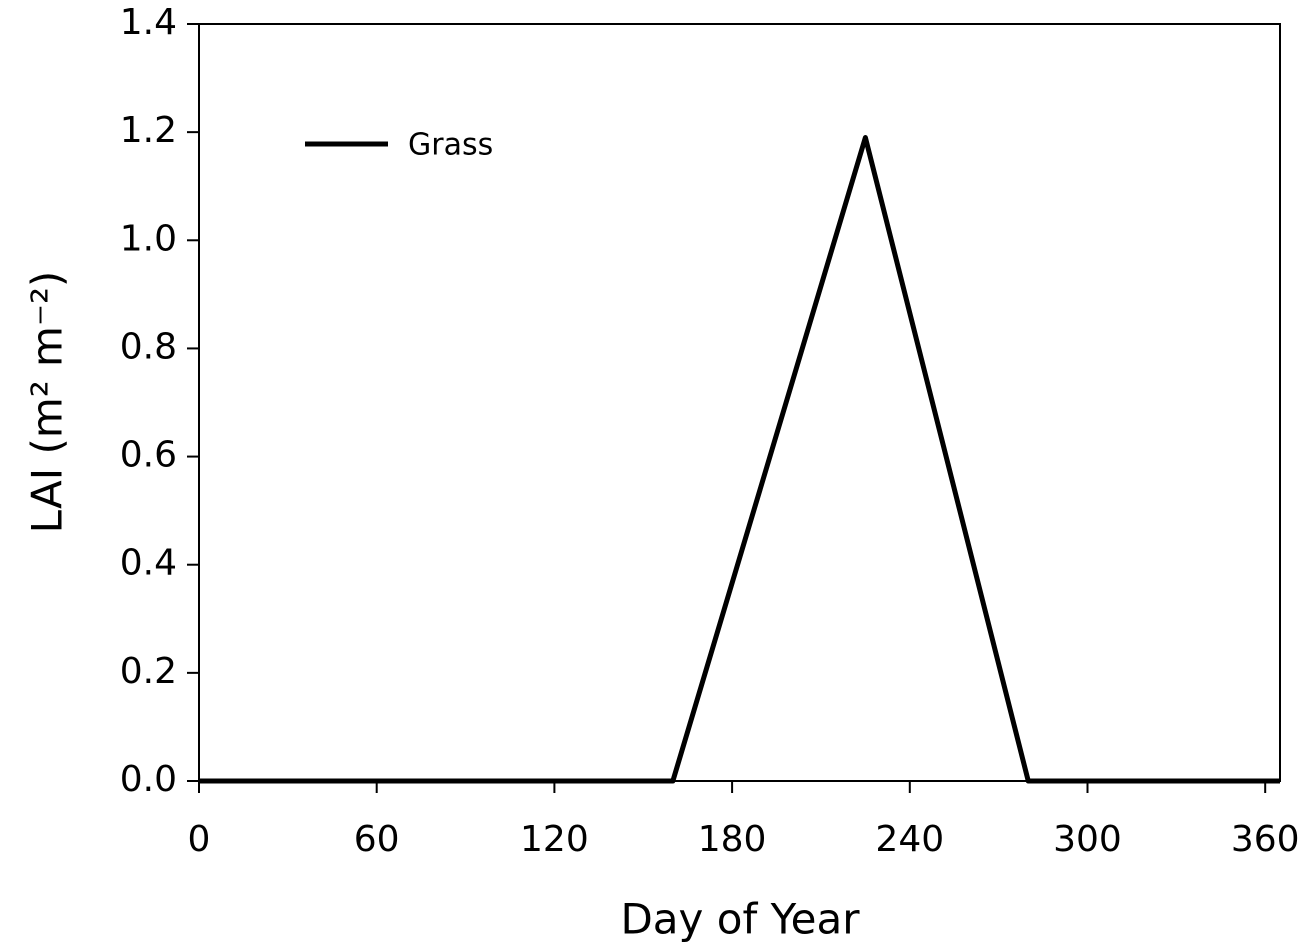  I want to click on y-tick-label: 1.0, so click(148, 238).